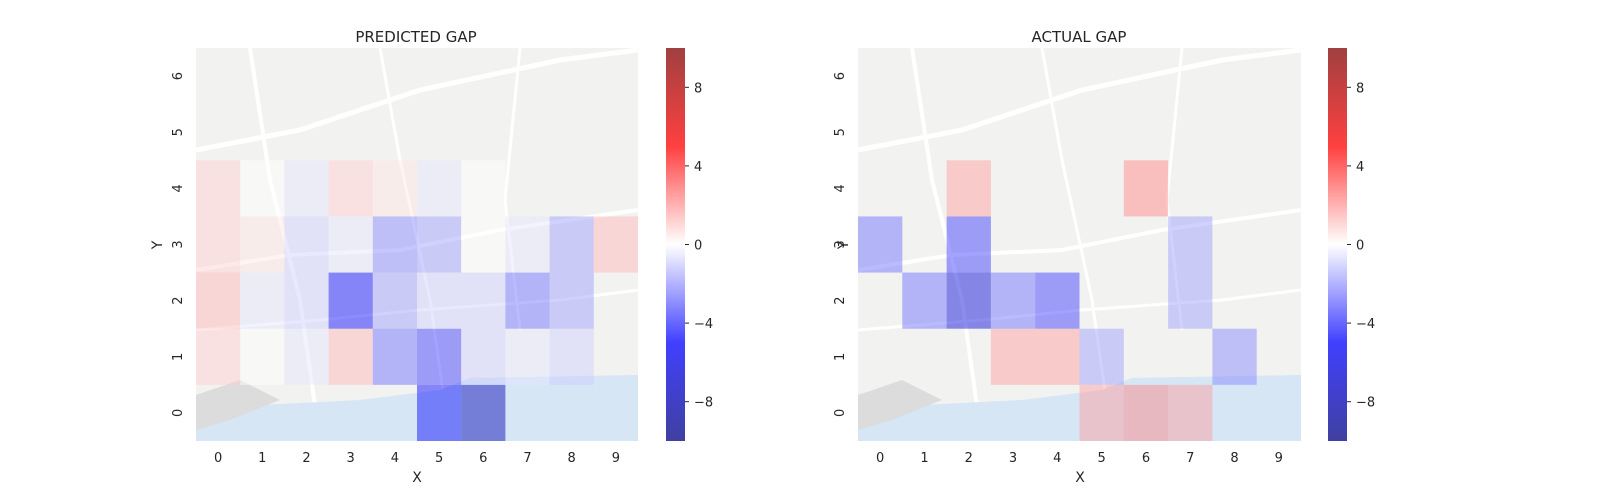 This screenshot has width=1600, height=500. I want to click on y-axis-label: Y, so click(158, 245).